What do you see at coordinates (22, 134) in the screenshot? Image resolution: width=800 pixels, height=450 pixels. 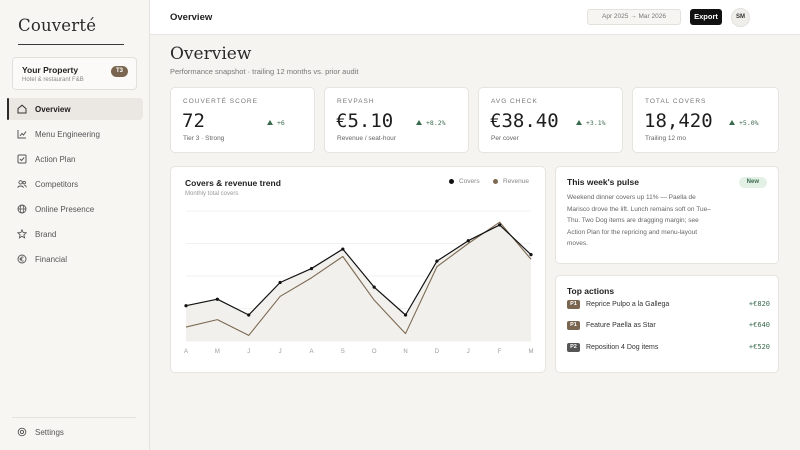 I see `chart-icon` at bounding box center [22, 134].